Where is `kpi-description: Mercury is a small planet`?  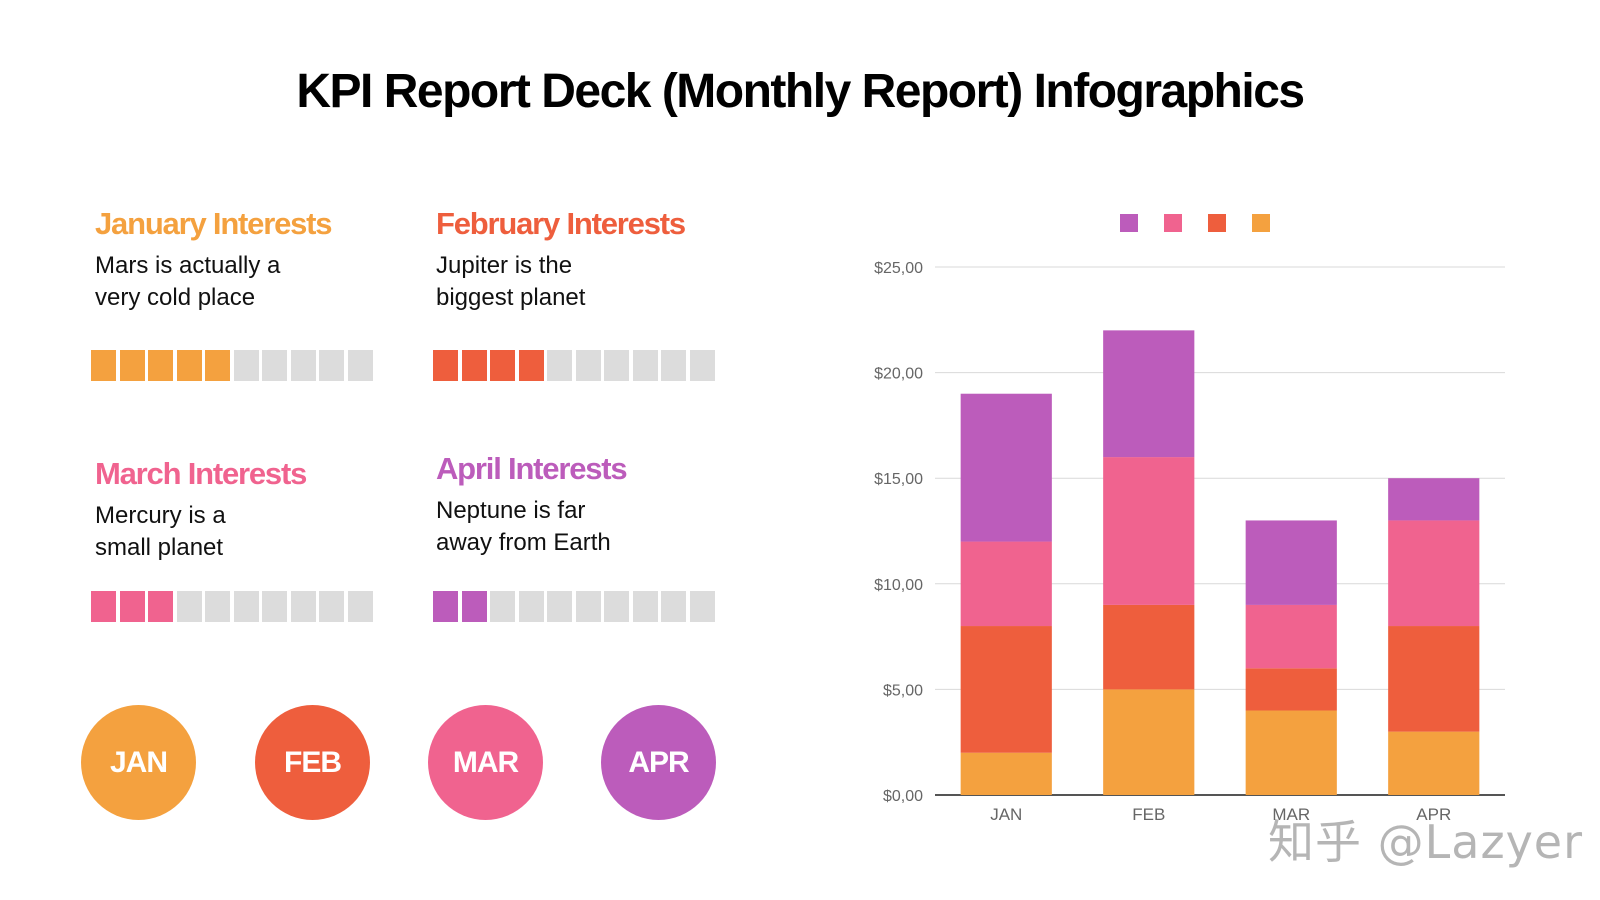
kpi-description: Mercury is a small planet is located at coordinates (245, 532).